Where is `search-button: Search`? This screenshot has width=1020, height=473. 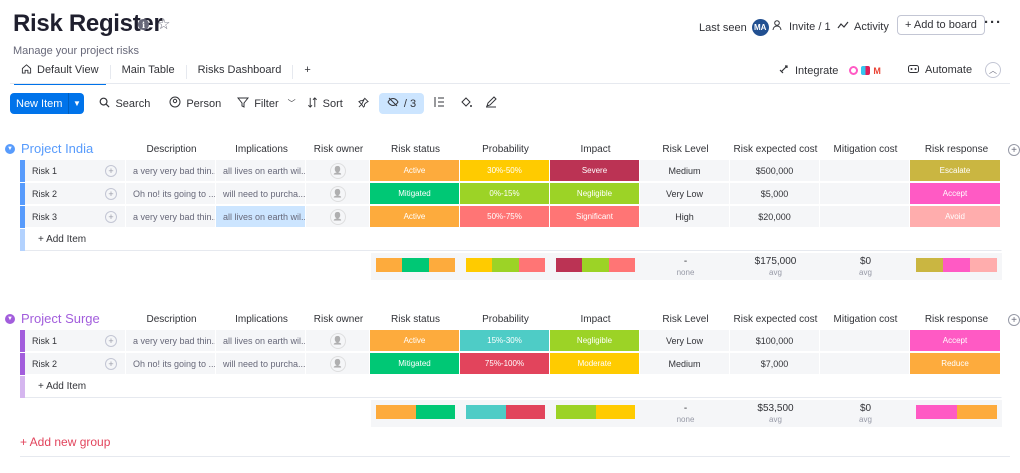 search-button: Search is located at coordinates (124, 104).